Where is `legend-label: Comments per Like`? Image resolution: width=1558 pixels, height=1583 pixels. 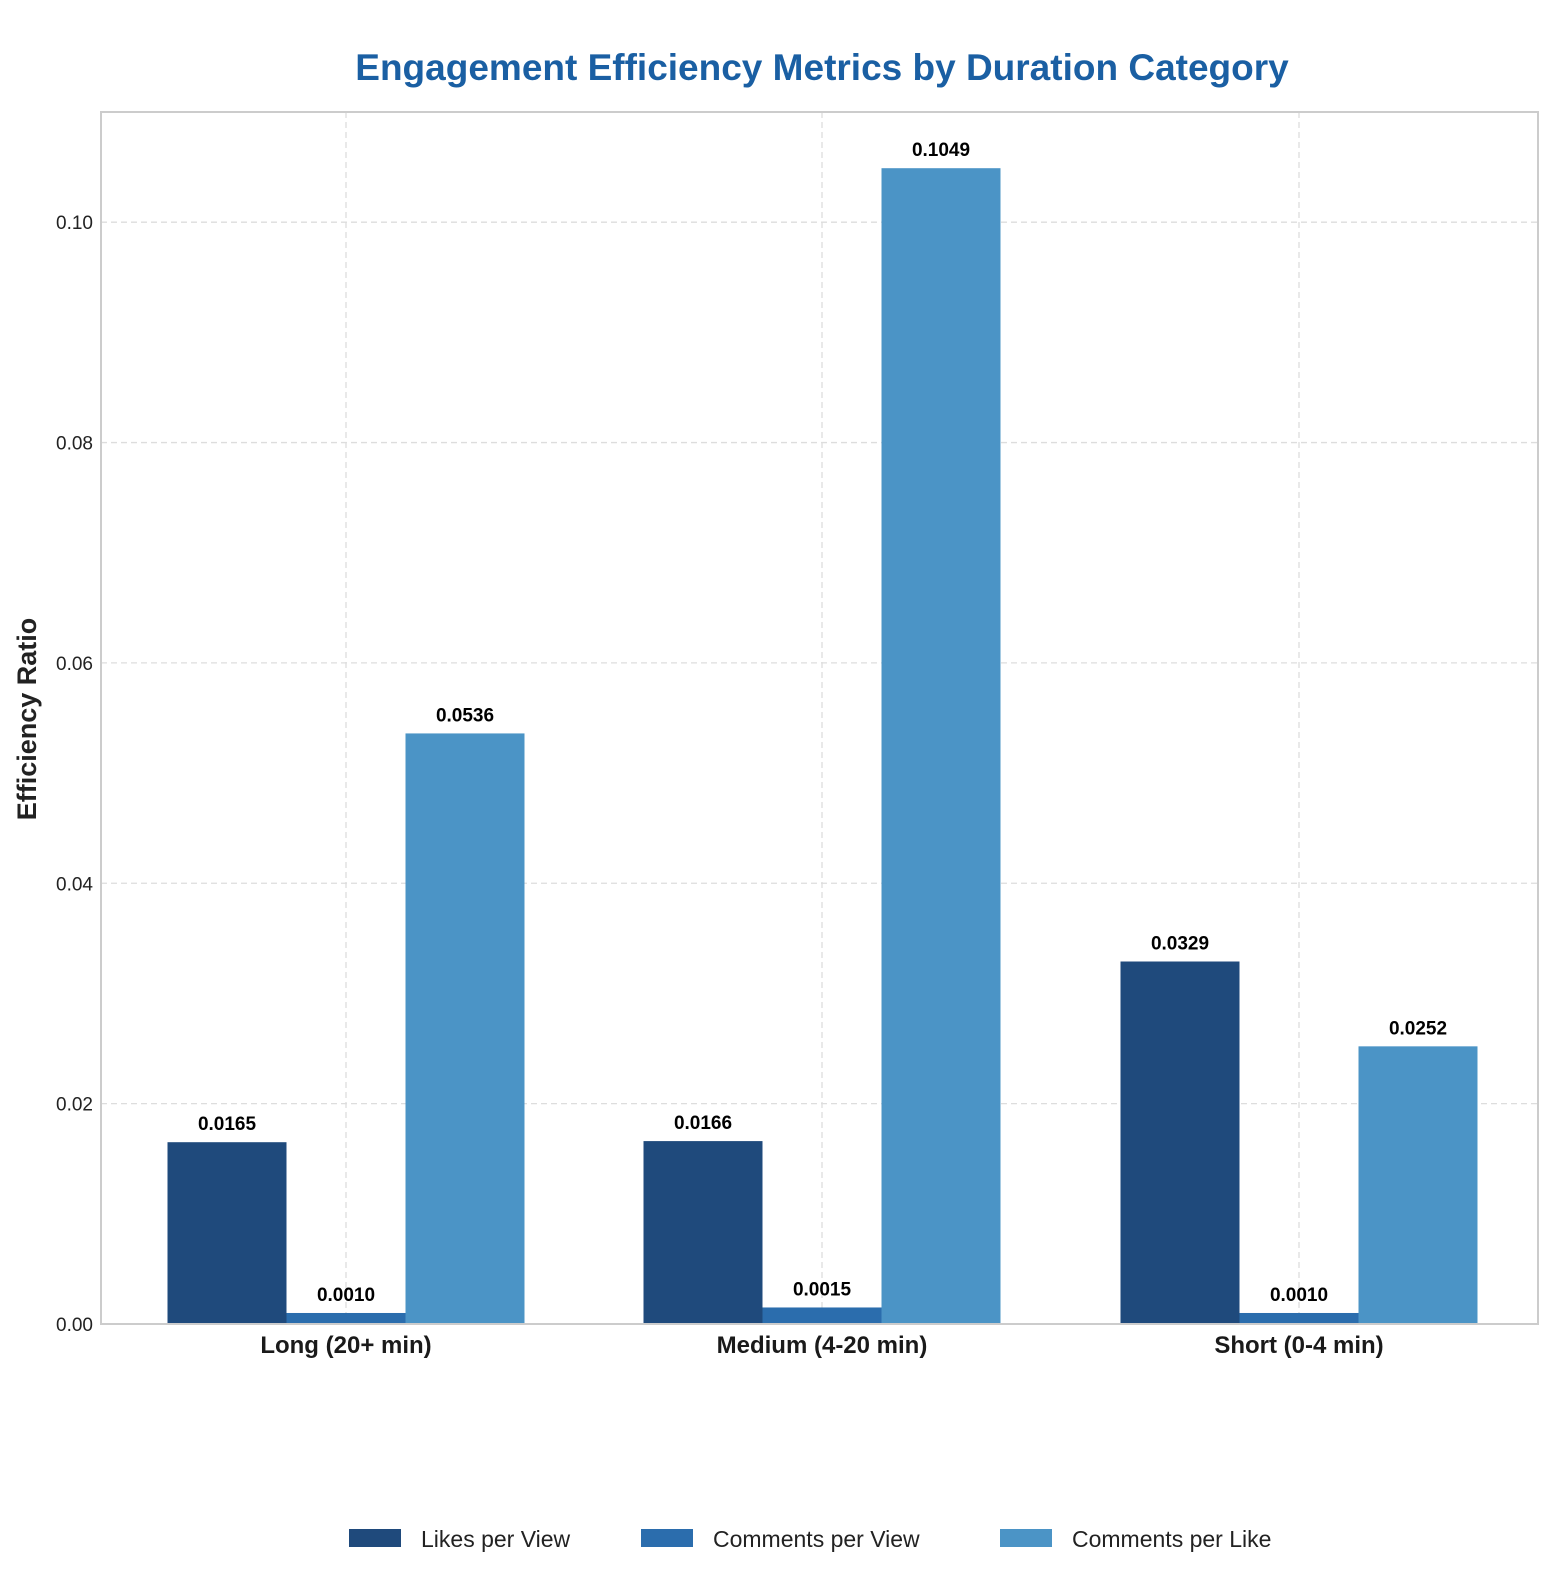 legend-label: Comments per Like is located at coordinates (1171, 1539).